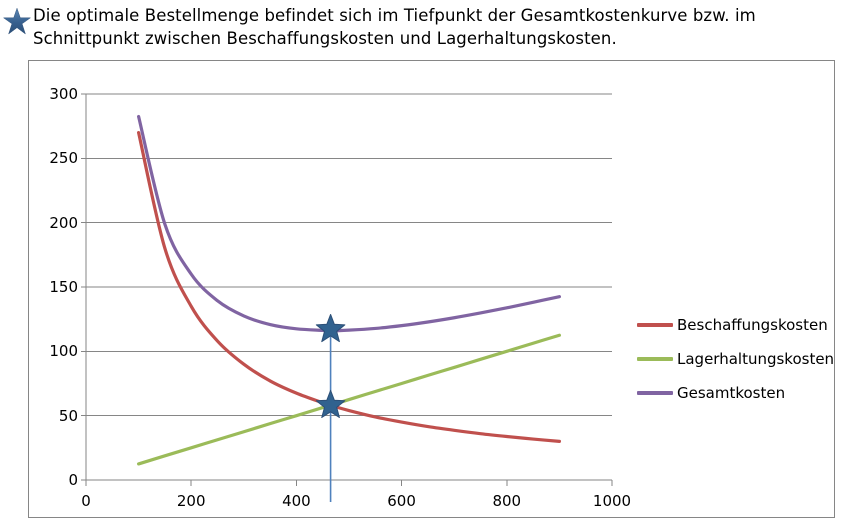 This screenshot has width=842, height=525. What do you see at coordinates (756, 359) in the screenshot?
I see `legend-label-lagerhaltungskosten: Lagerhaltungskosten` at bounding box center [756, 359].